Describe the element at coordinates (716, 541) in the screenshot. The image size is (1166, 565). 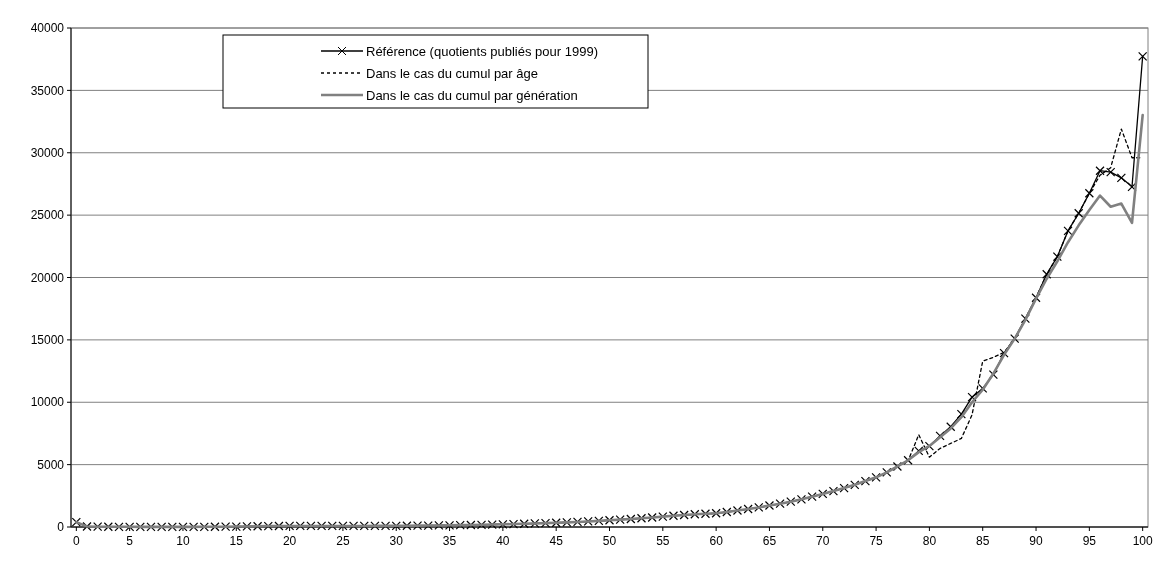
I see `x-tick-label: 60` at that location.